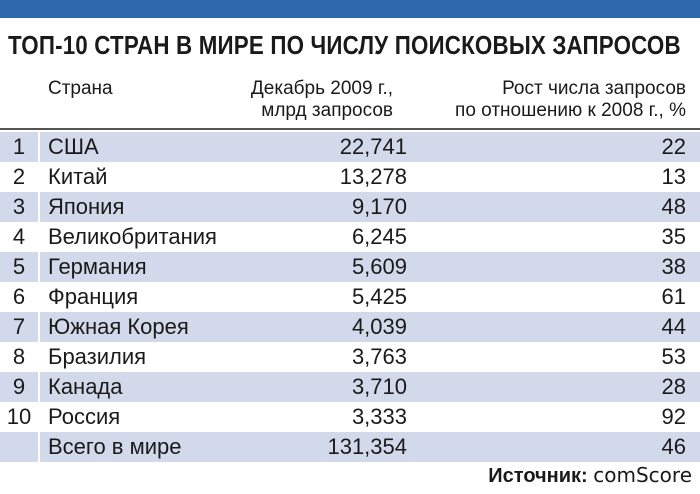 This screenshot has height=494, width=700. Describe the element at coordinates (19, 326) in the screenshot. I see `row-rank: 7` at that location.